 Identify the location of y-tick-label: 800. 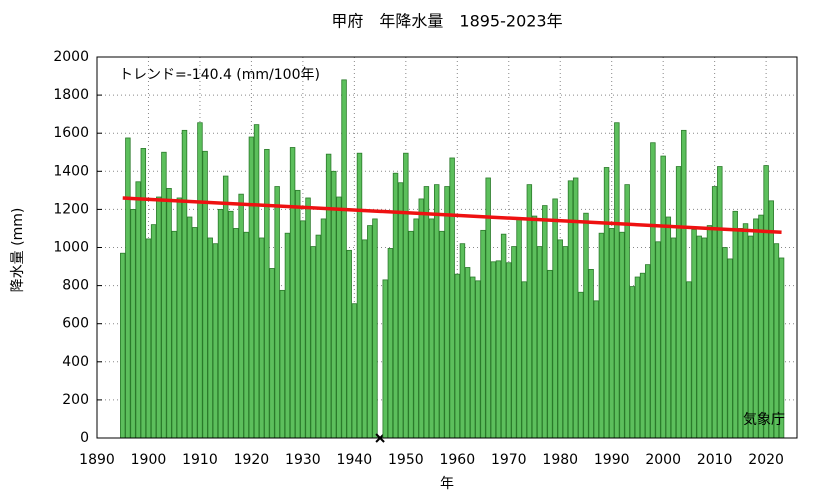
(75, 286).